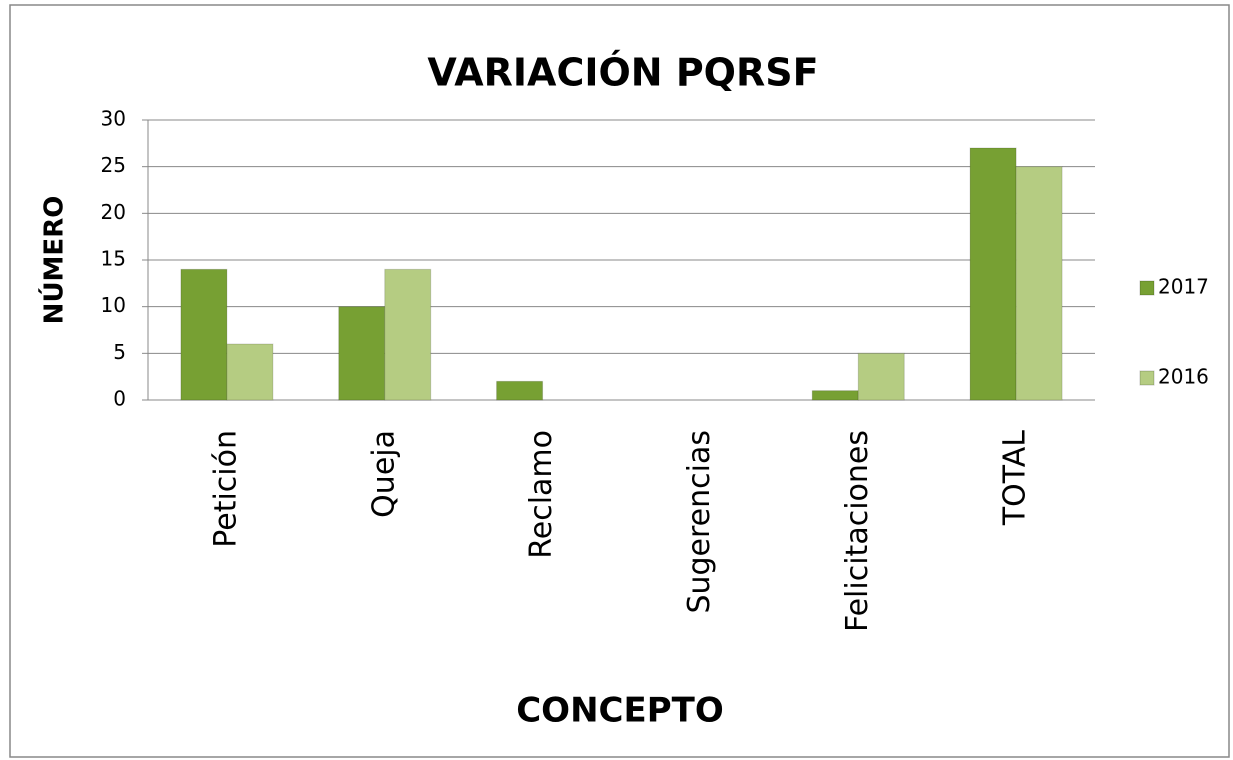 The width and height of the screenshot is (1233, 760). What do you see at coordinates (699, 522) in the screenshot?
I see `x-tick-label: Sugerencias` at bounding box center [699, 522].